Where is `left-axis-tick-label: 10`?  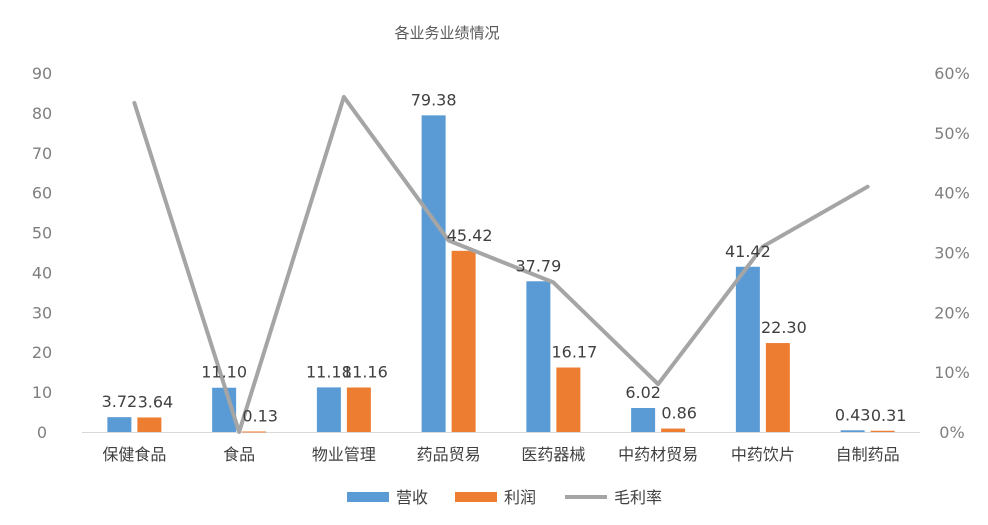 left-axis-tick-label: 10 is located at coordinates (42, 392).